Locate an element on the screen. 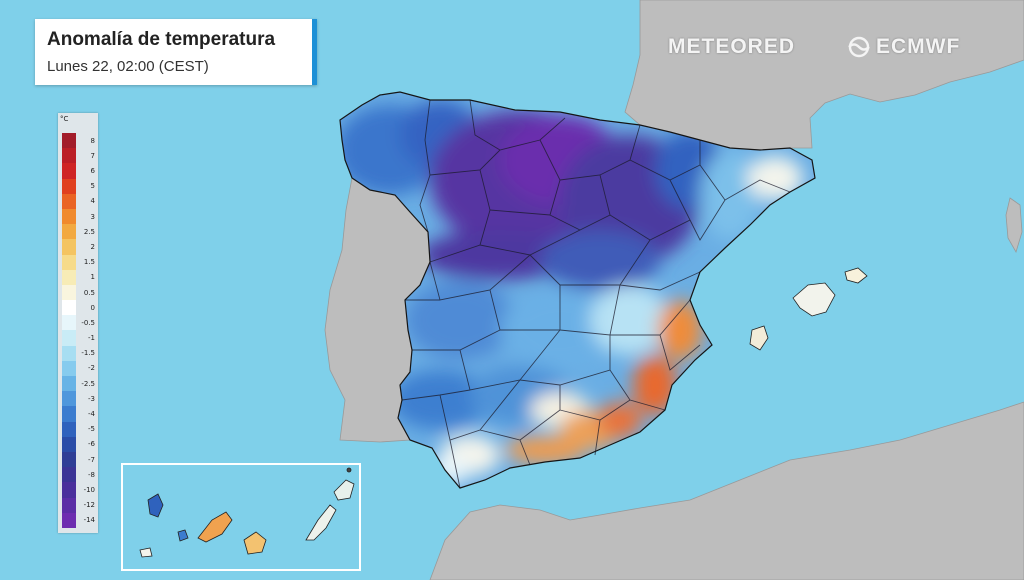  map-subtitle: Lunes 22, 02:00 (CEST) is located at coordinates (128, 66).